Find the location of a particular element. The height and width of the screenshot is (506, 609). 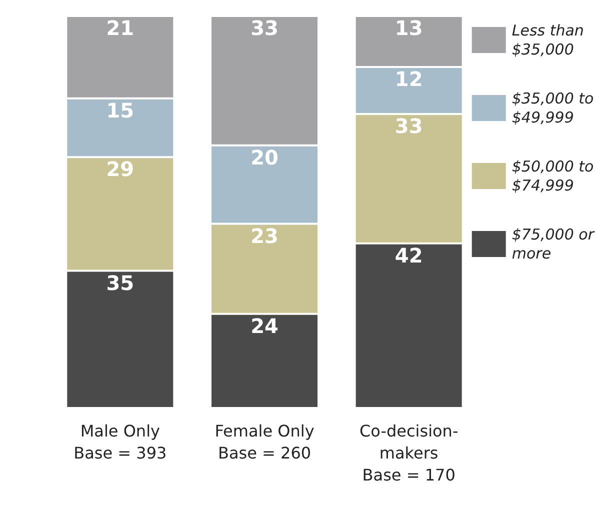

x-tick-label: Co-decision- makers Base = 170 is located at coordinates (408, 453).